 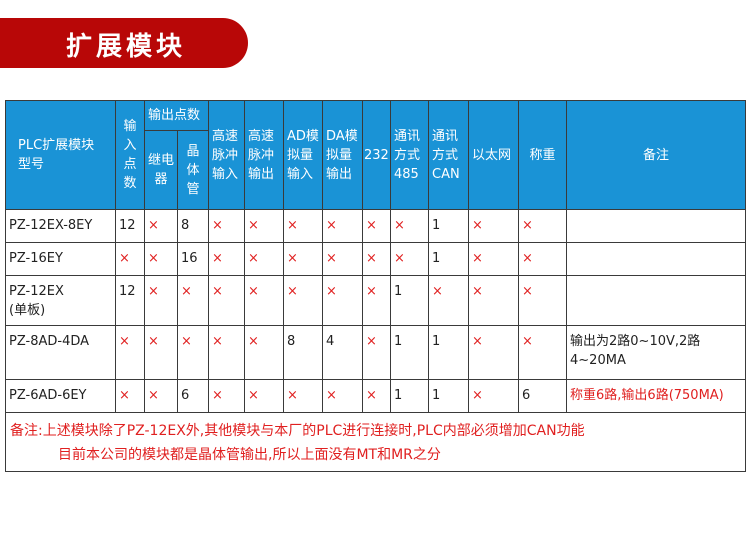 I want to click on table-row: PZ-12EX (单板) 12 × × × × × × × 1 × × ×, so click(x=376, y=300).